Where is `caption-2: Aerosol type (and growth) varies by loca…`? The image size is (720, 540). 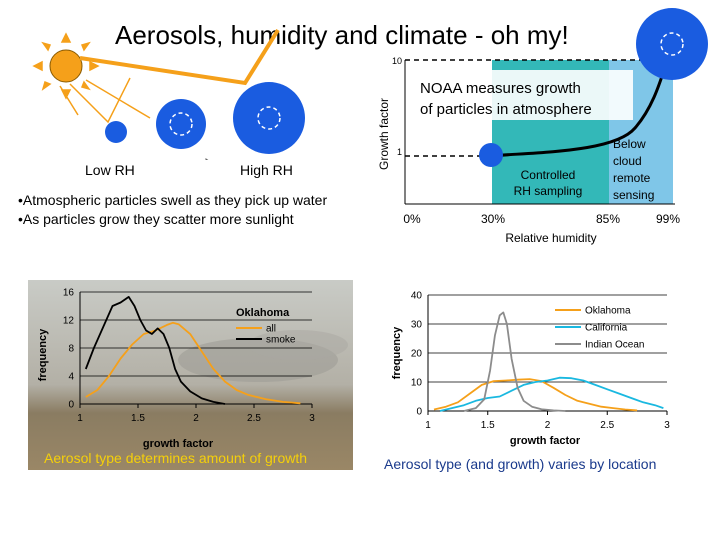 caption-2: Aerosol type (and growth) varies by loca… is located at coordinates (520, 464).